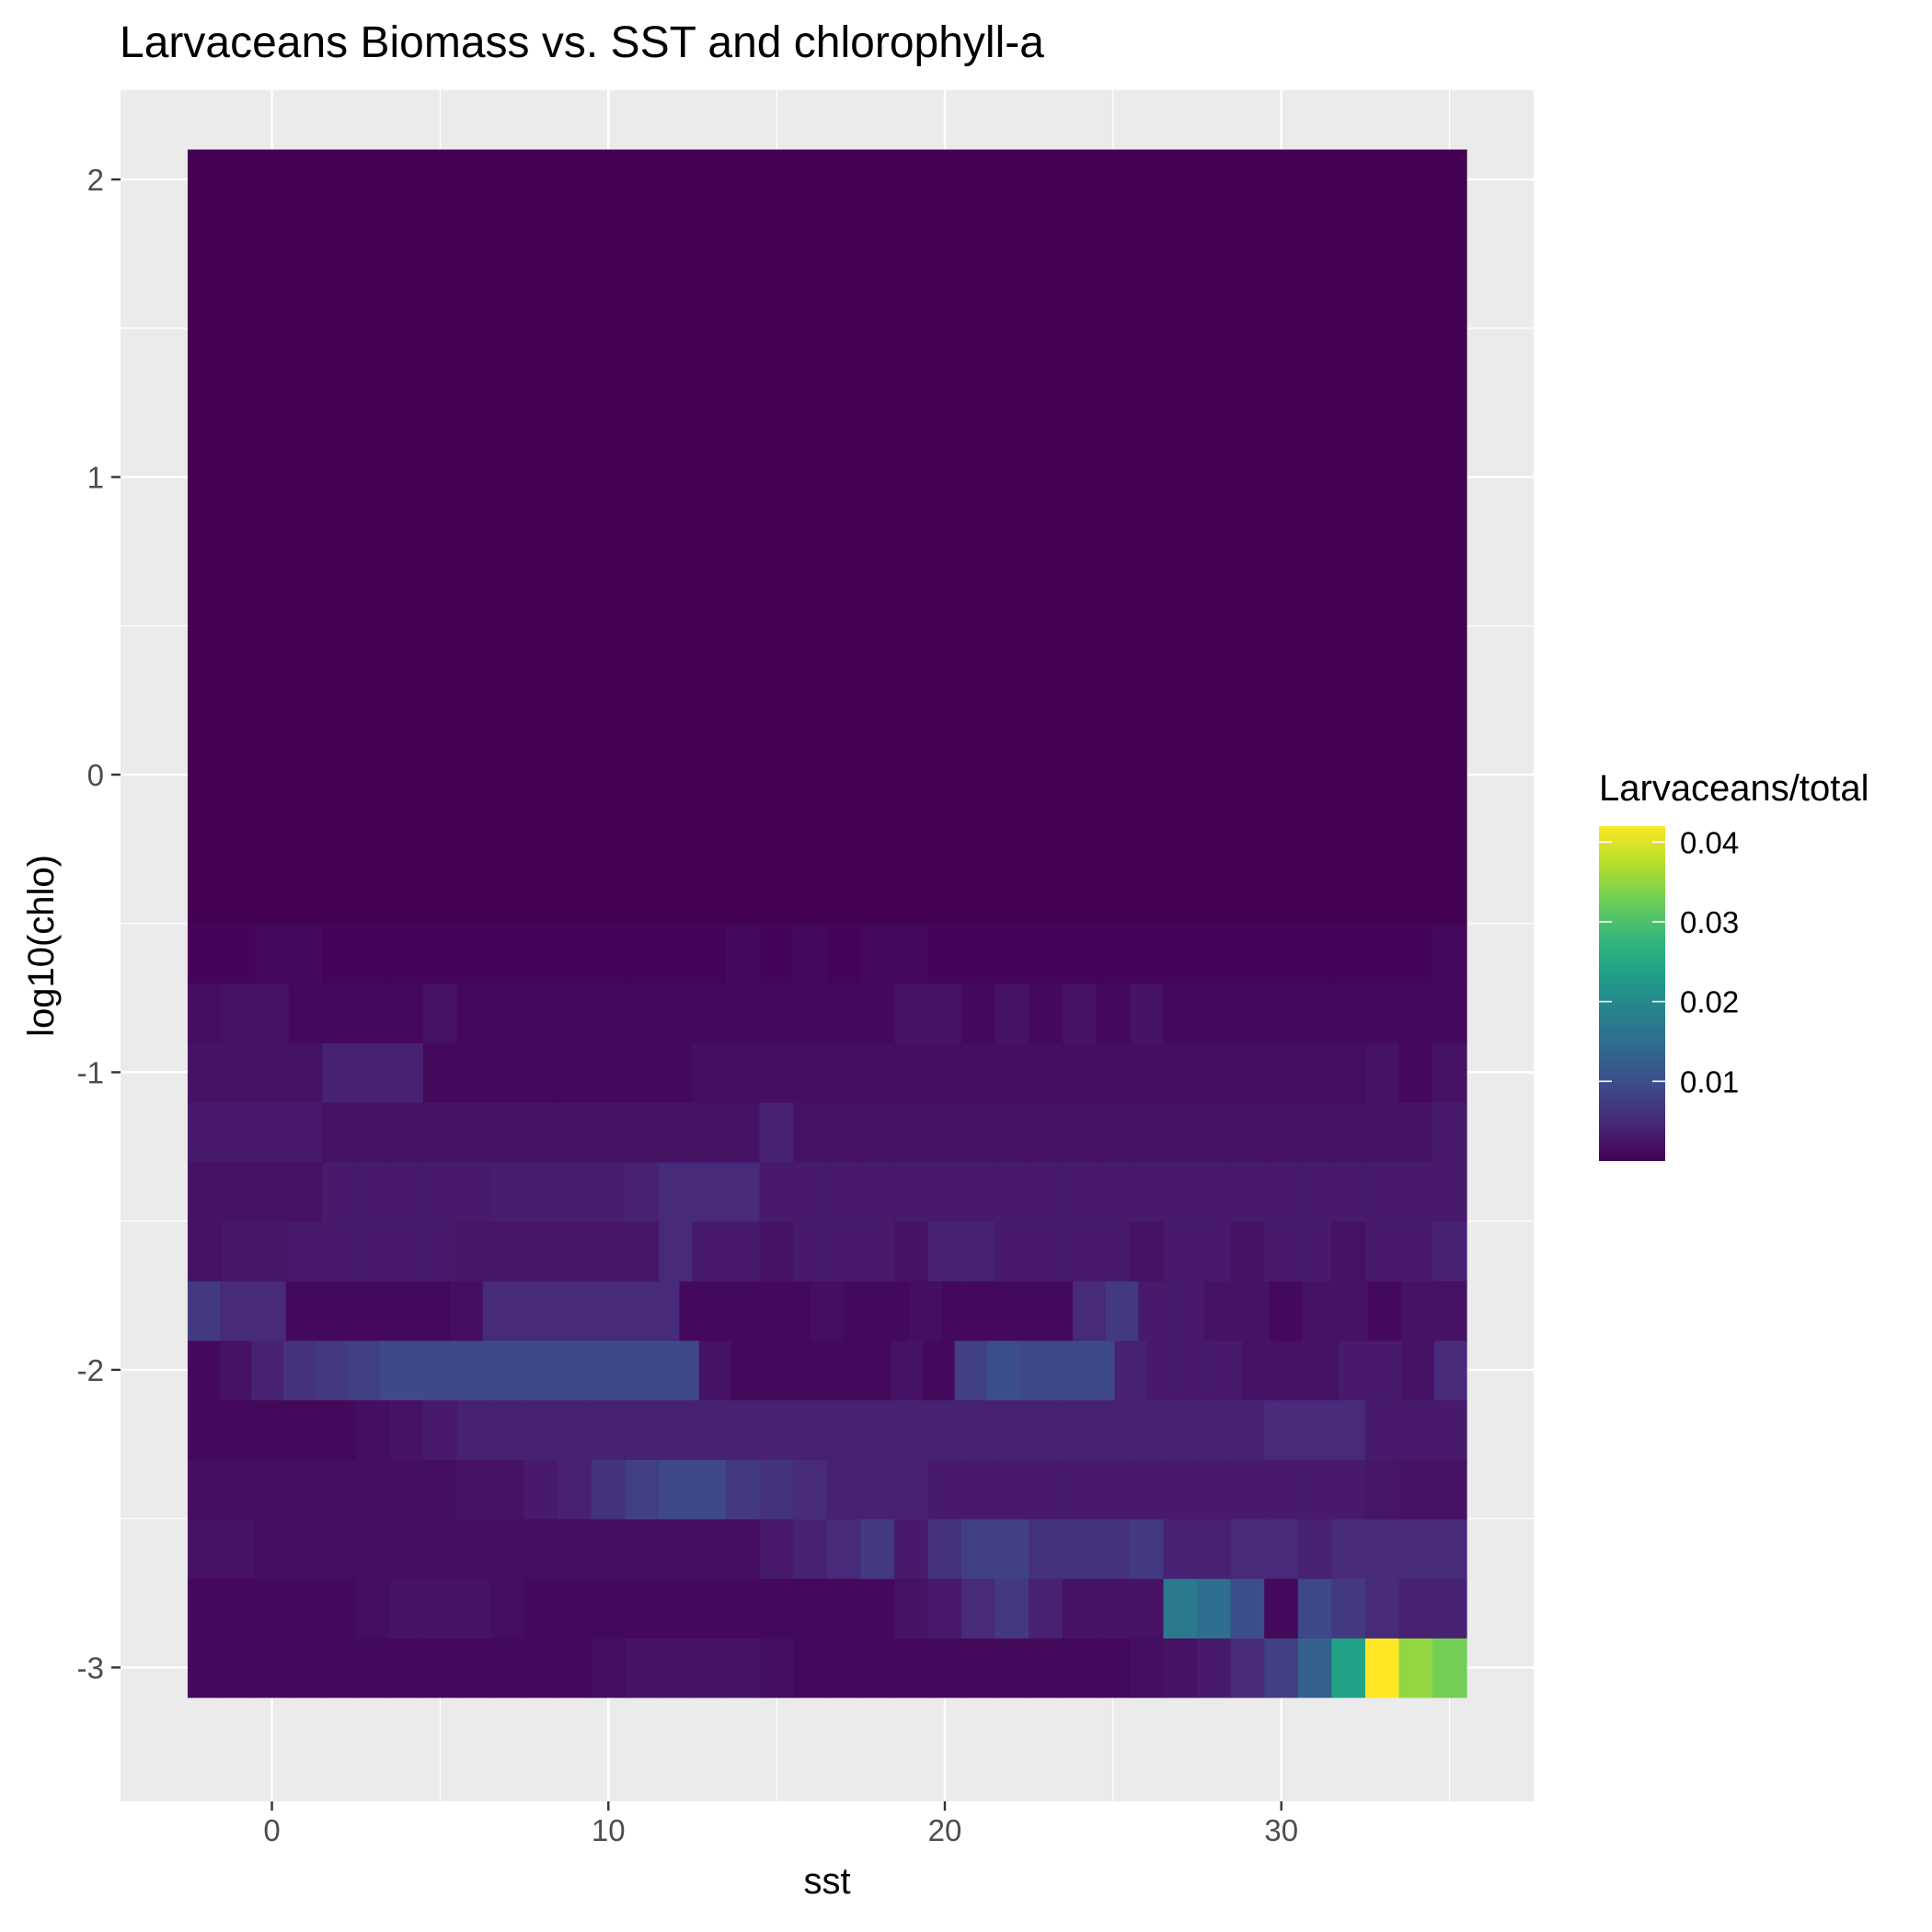  Describe the element at coordinates (826, 1881) in the screenshot. I see `x-axis-title: sst` at that location.